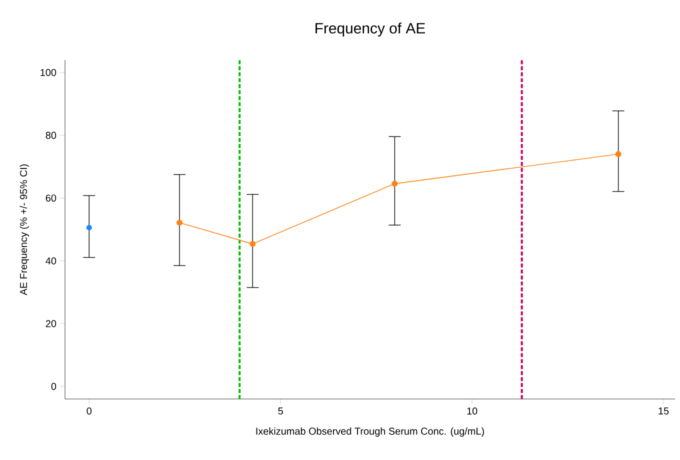 This screenshot has width=680, height=460. I want to click on y-tick-label: 40, so click(51, 260).